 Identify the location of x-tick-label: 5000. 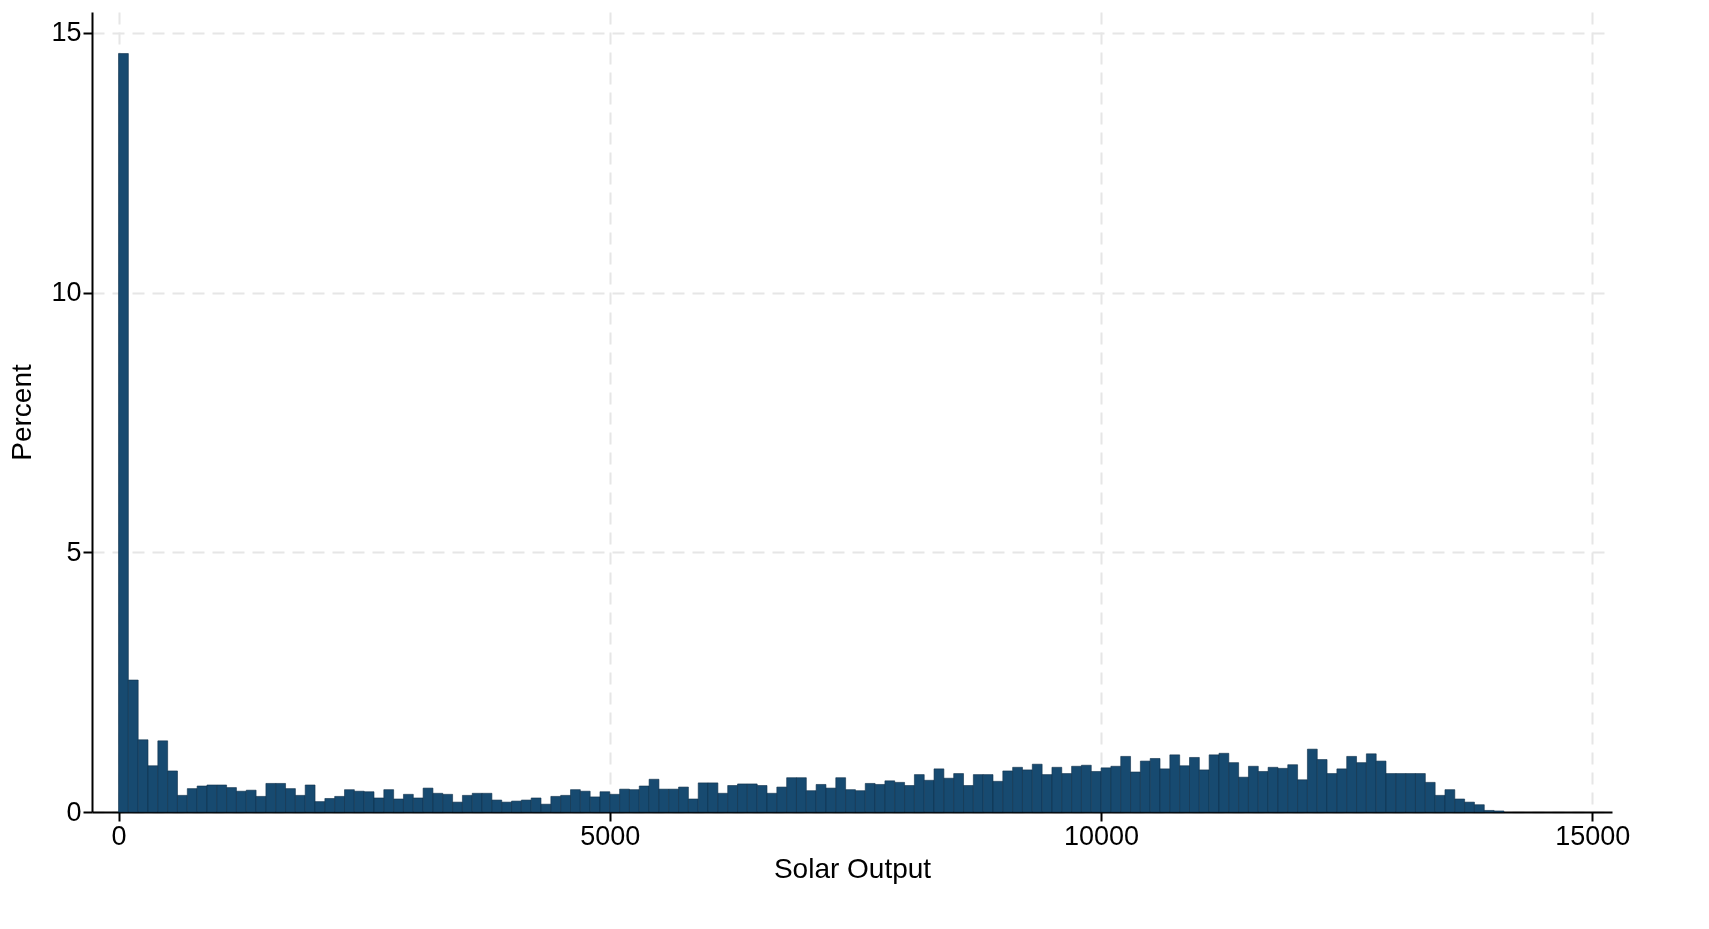
(610, 835).